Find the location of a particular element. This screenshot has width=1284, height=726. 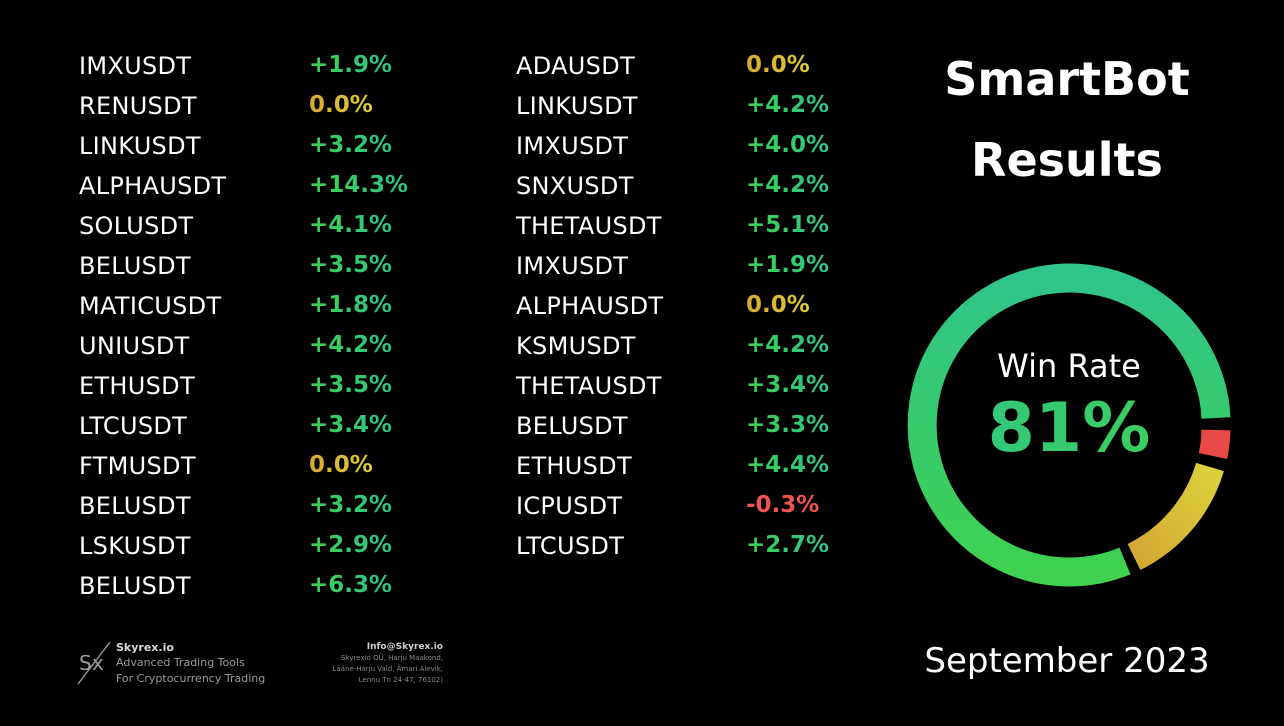

svg-text: x is located at coordinates (98, 663).